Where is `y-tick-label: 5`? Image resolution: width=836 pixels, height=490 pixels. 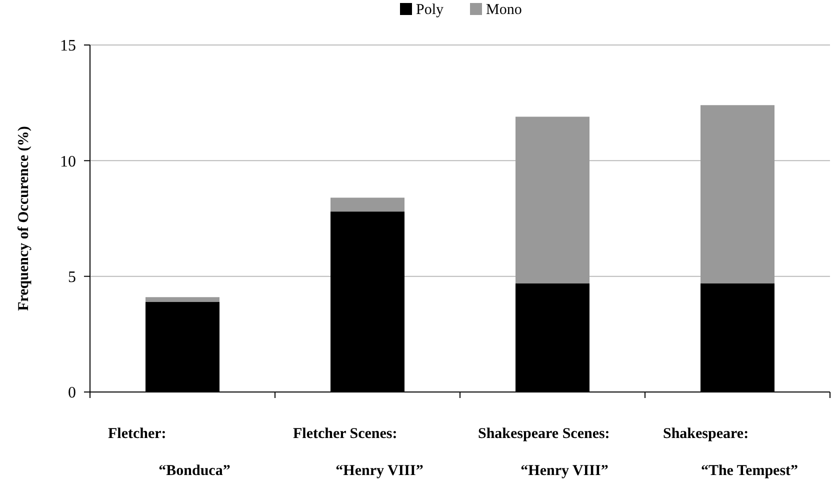
y-tick-label: 5 is located at coordinates (72, 277).